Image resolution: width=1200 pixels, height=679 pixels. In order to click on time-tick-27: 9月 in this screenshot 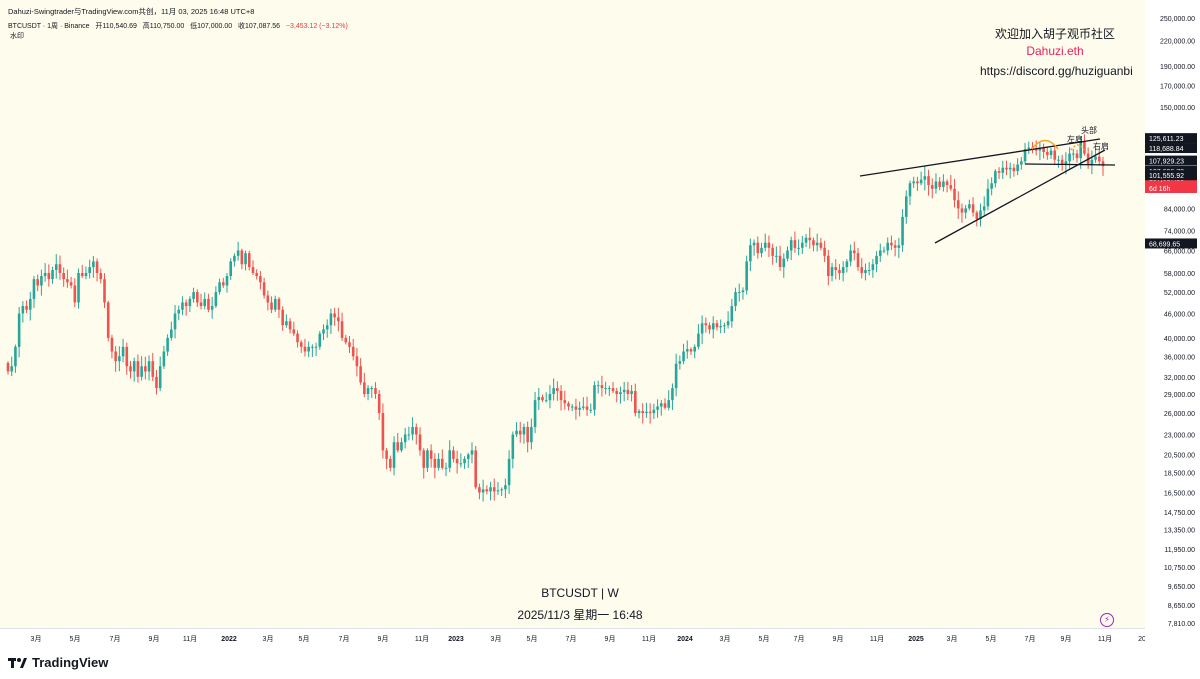, I will do `click(1066, 639)`.